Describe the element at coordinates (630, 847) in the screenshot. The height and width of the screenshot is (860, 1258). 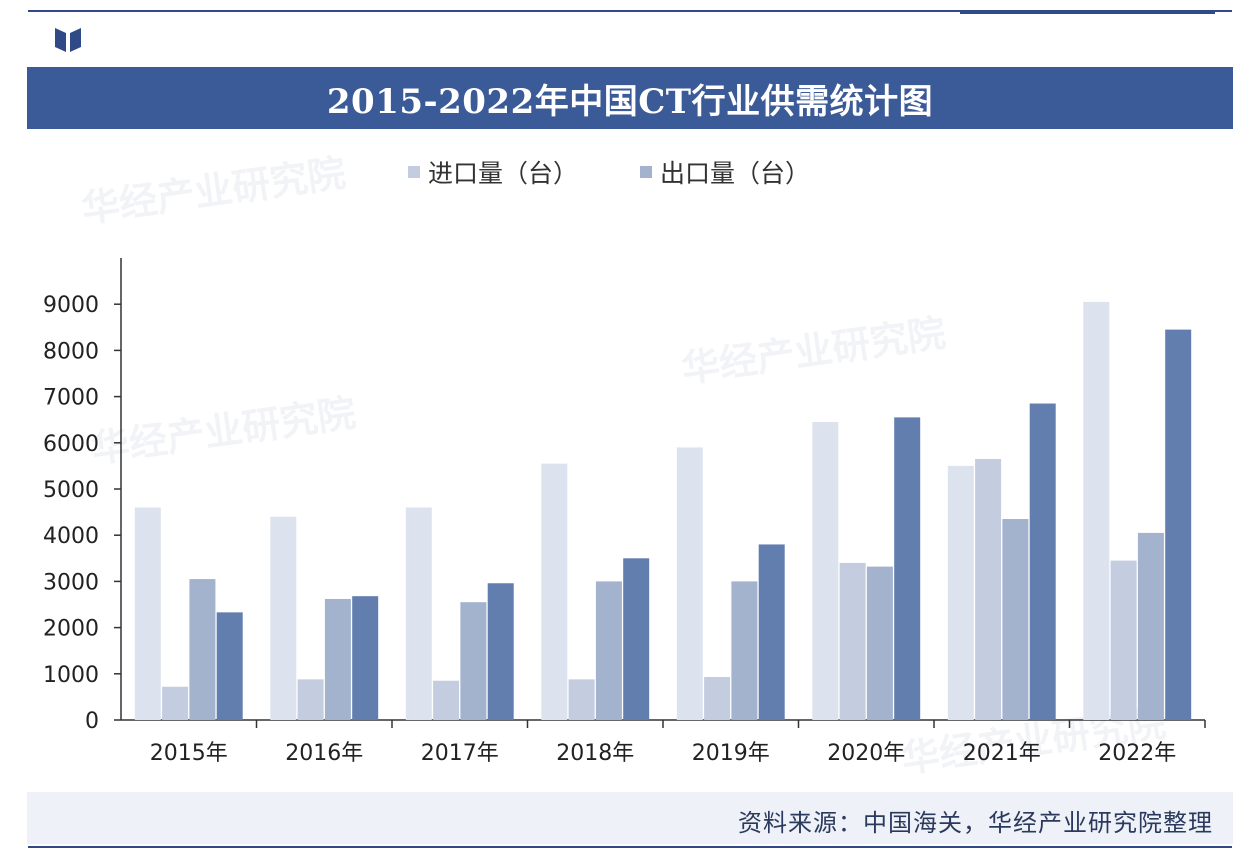
I see `bottom-border-line` at that location.